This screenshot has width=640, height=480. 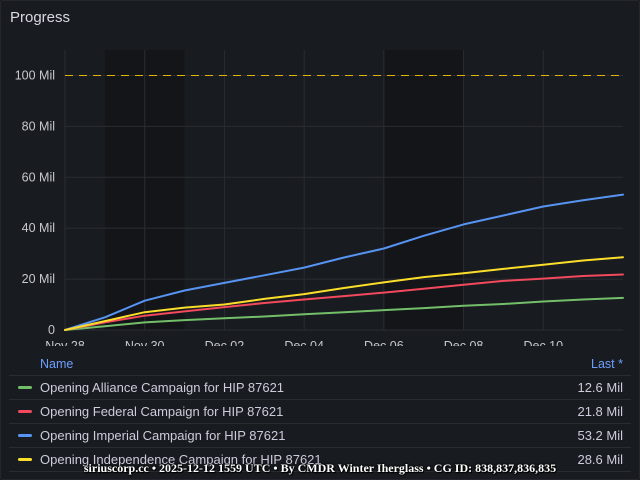 What do you see at coordinates (57, 364) in the screenshot?
I see `legend-name-header: Name` at bounding box center [57, 364].